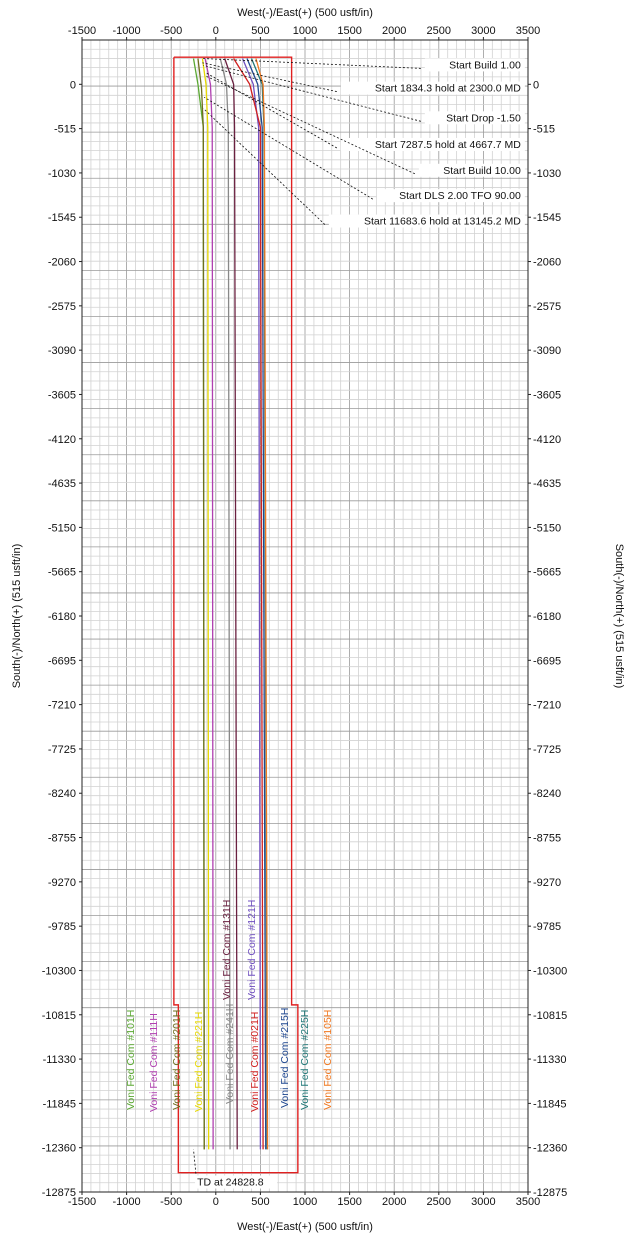 The width and height of the screenshot is (638, 1252). What do you see at coordinates (547, 528) in the screenshot?
I see `y-tick-label-right: -5150` at bounding box center [547, 528].